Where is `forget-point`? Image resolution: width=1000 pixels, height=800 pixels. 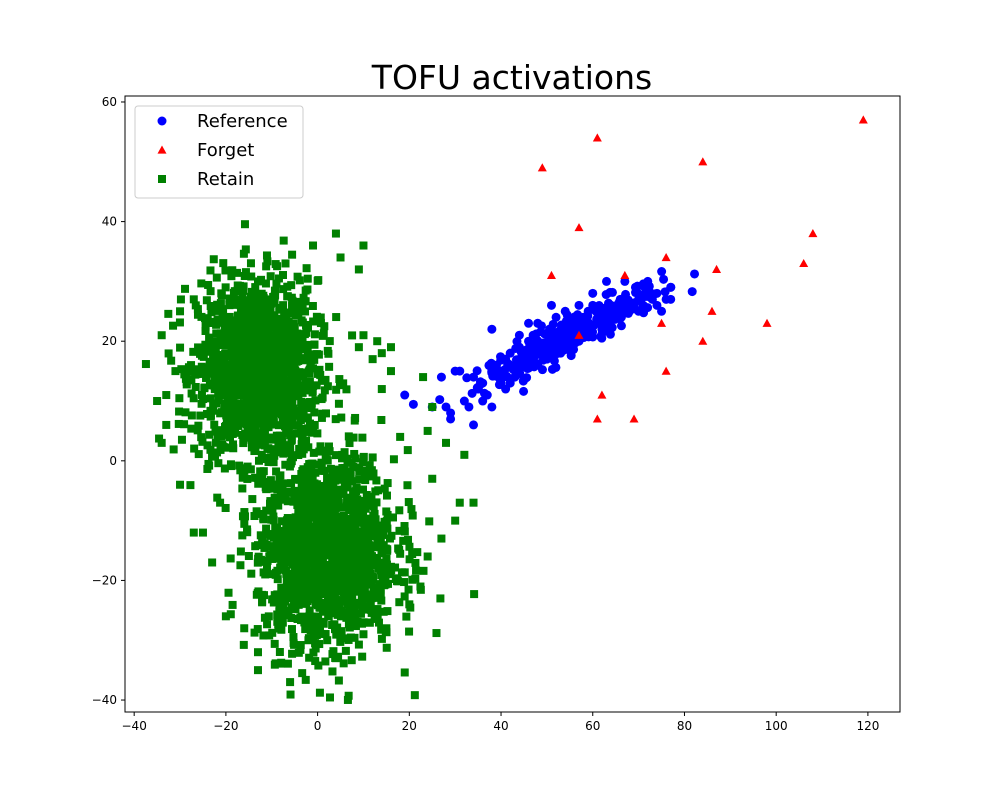 forget-point is located at coordinates (703, 161).